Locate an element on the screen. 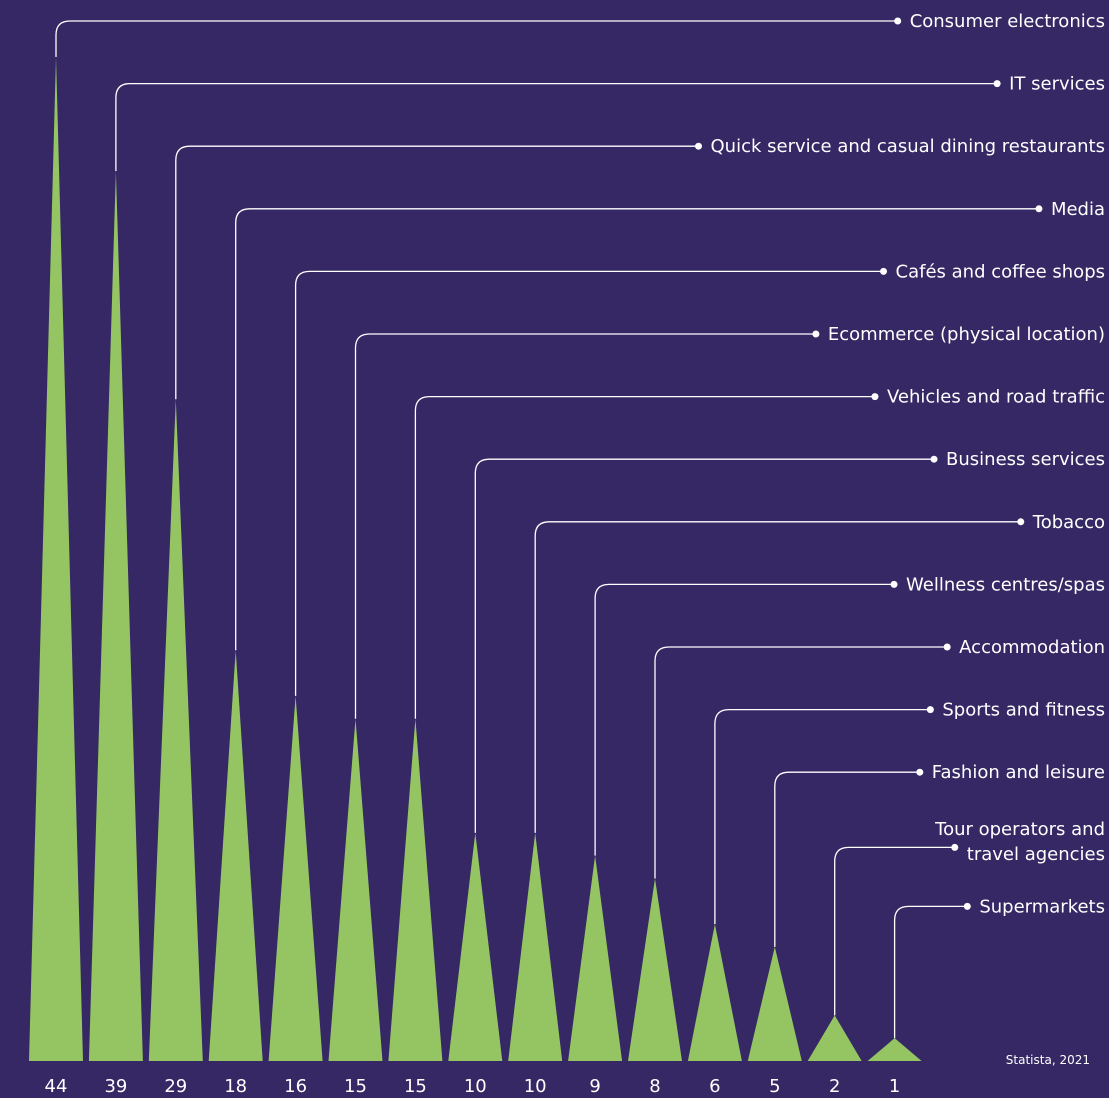 Image resolution: width=1109 pixels, height=1098 pixels. category-label-11: Accommodation is located at coordinates (1032, 647).